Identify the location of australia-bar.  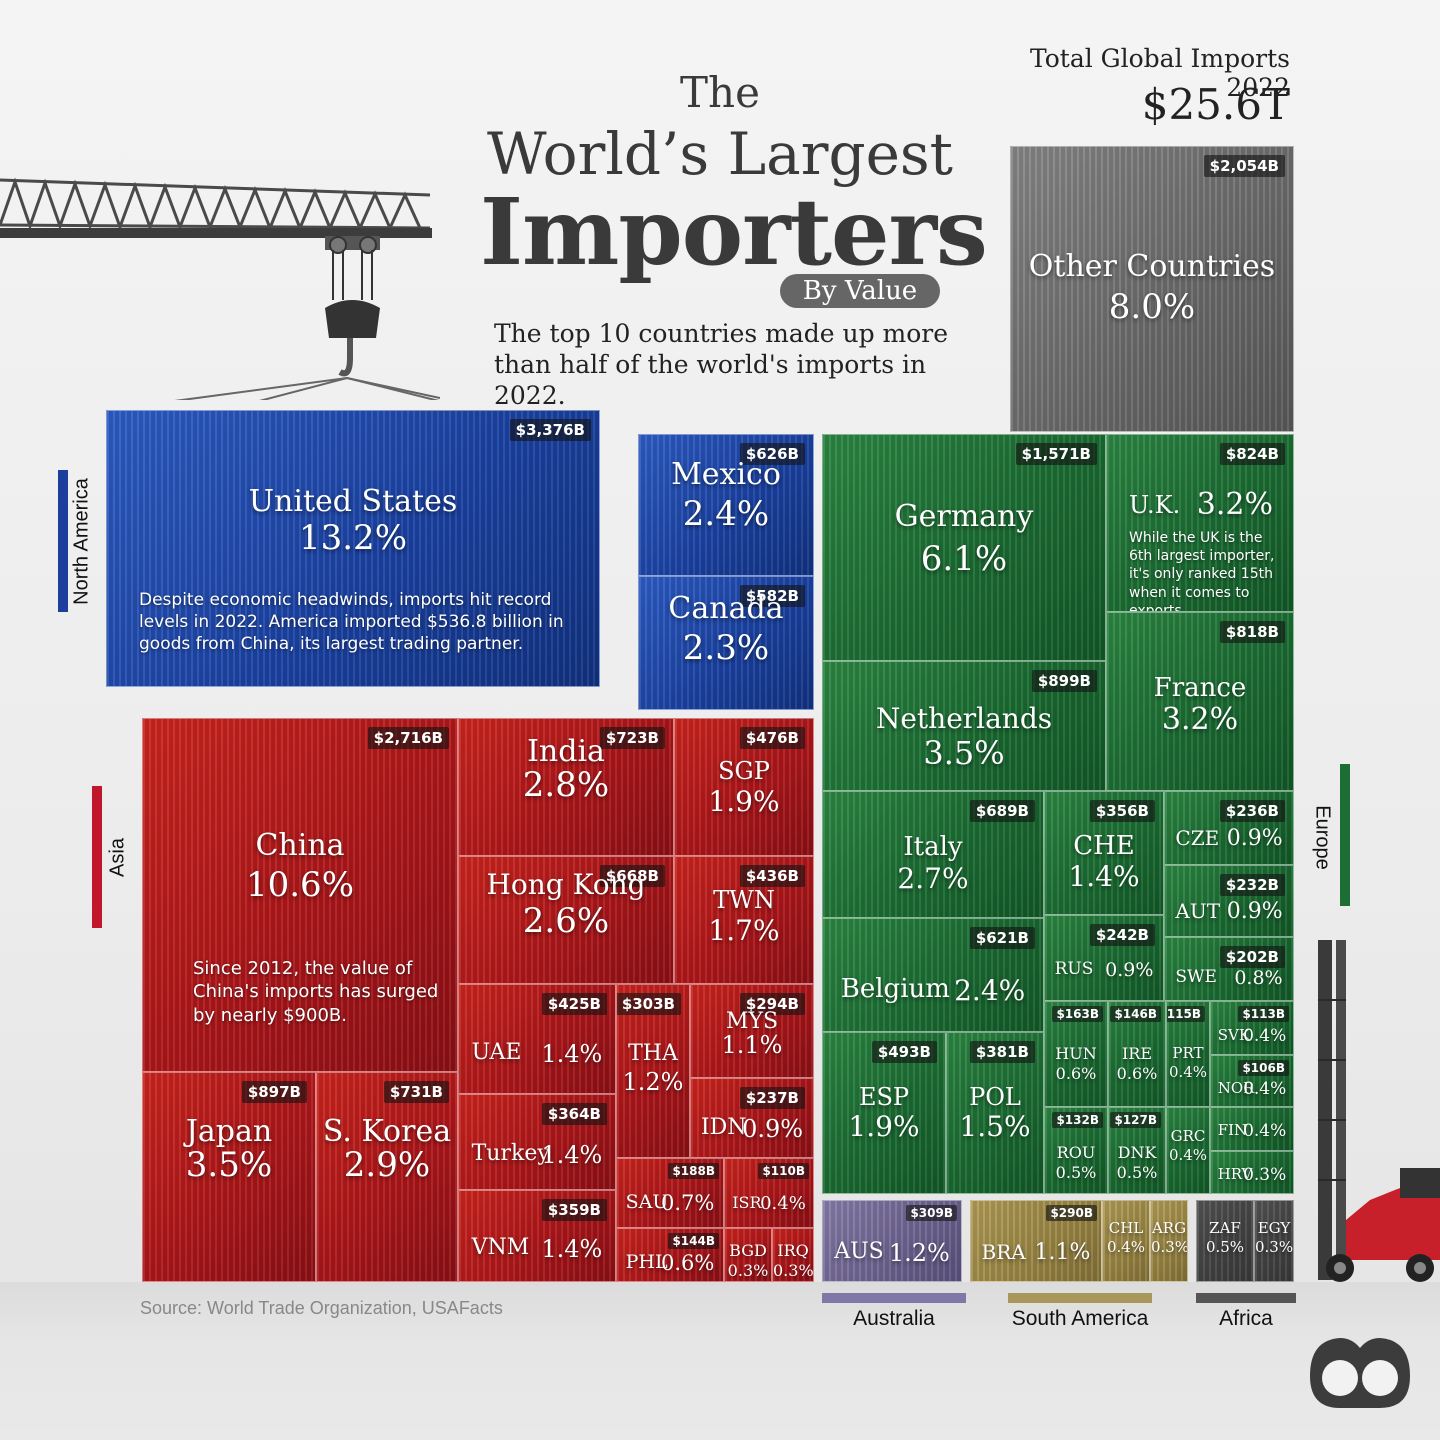
(894, 1298).